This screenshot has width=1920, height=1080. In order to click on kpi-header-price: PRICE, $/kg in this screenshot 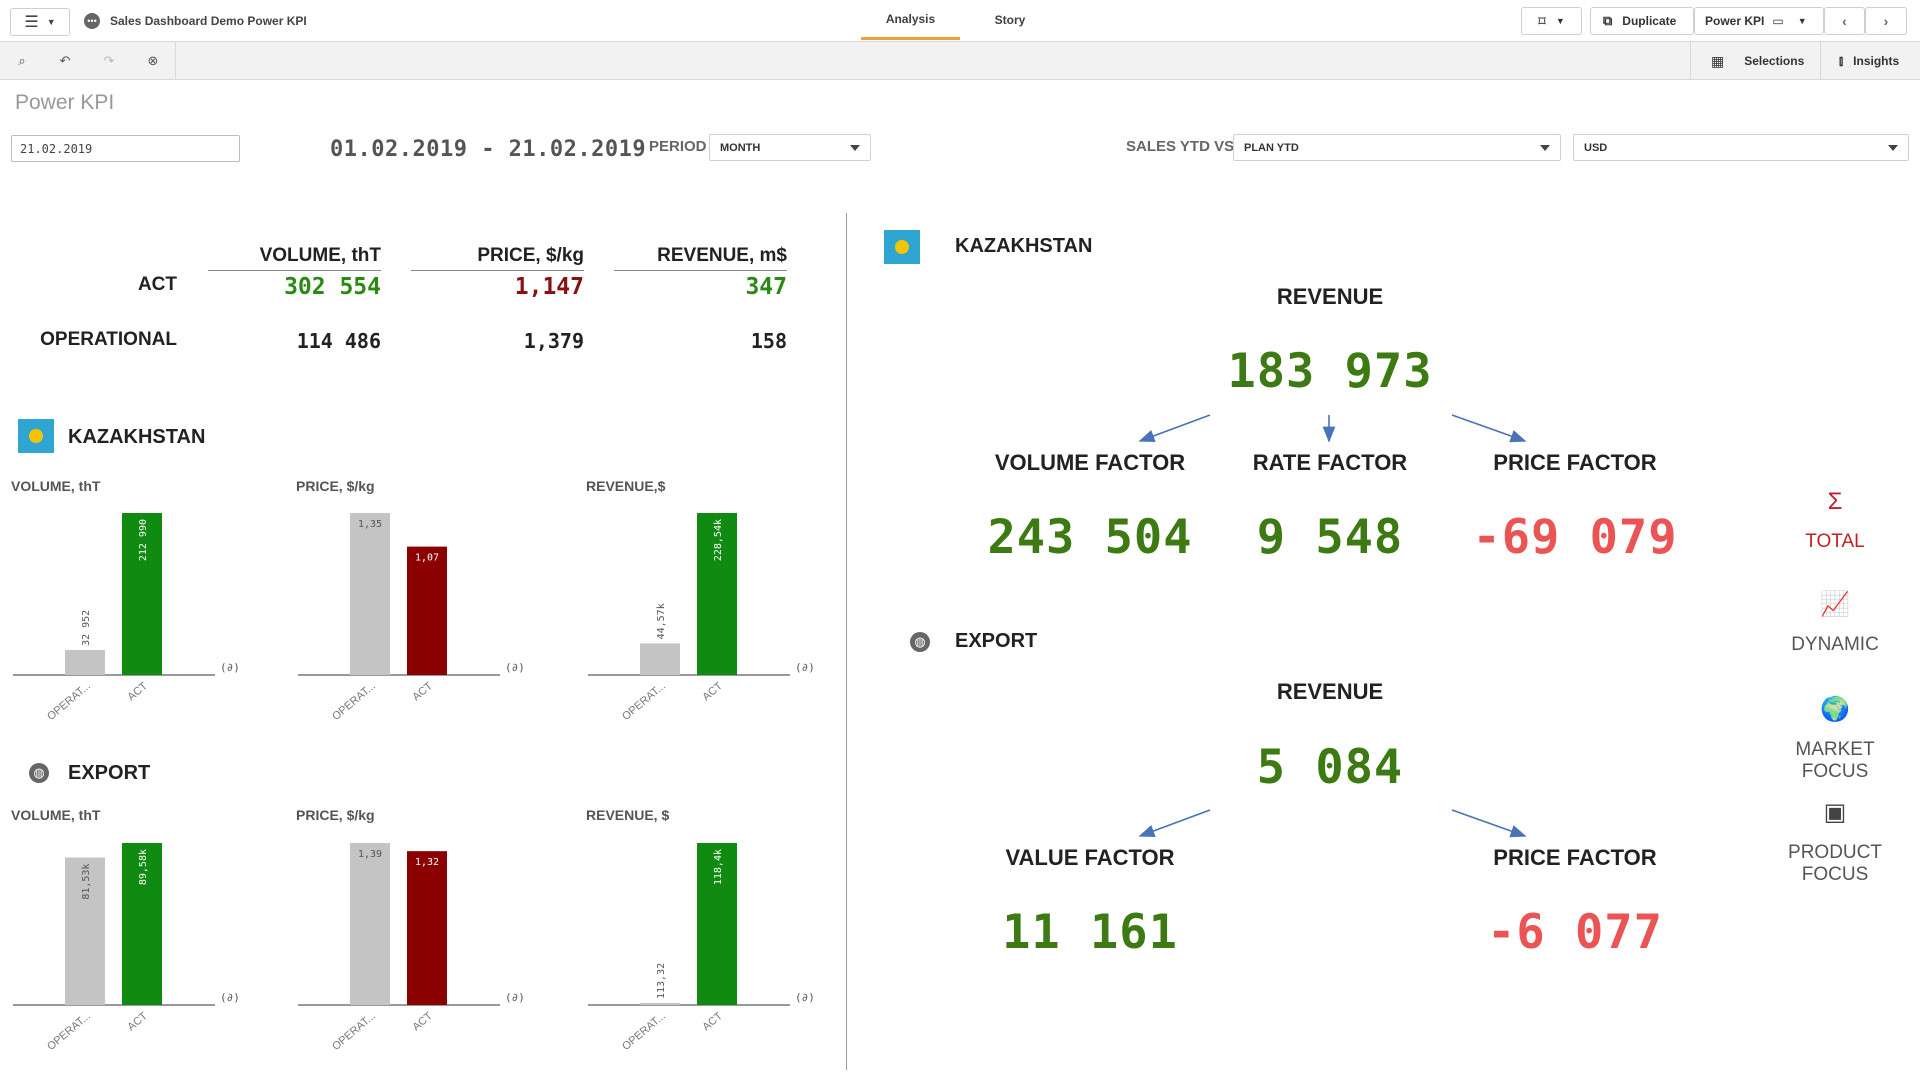, I will do `click(497, 258)`.